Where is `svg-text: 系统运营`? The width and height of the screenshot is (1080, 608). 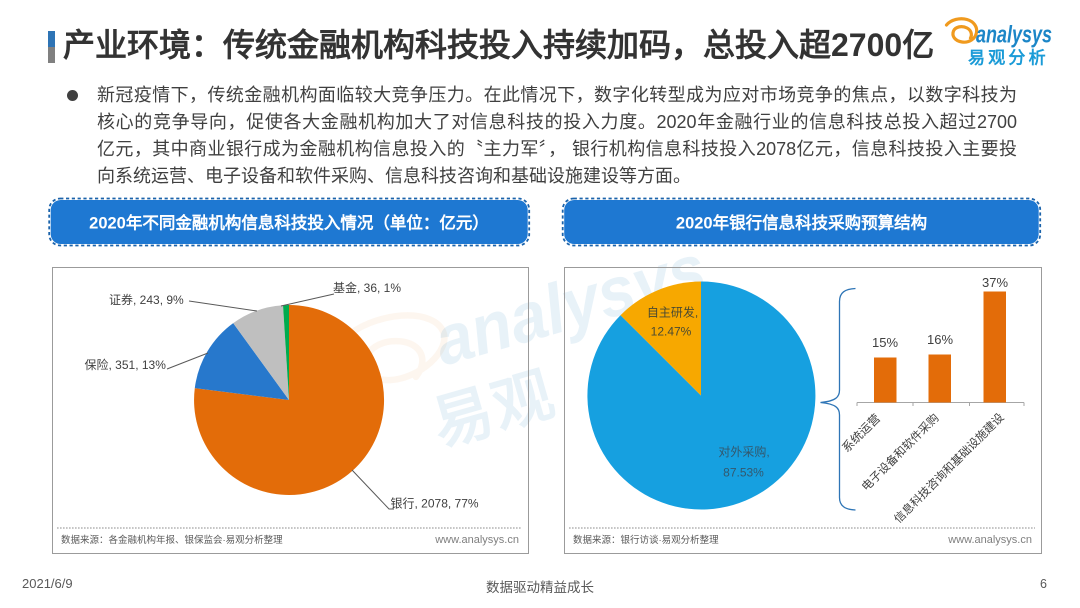
svg-text: 系统运营 is located at coordinates (861, 433).